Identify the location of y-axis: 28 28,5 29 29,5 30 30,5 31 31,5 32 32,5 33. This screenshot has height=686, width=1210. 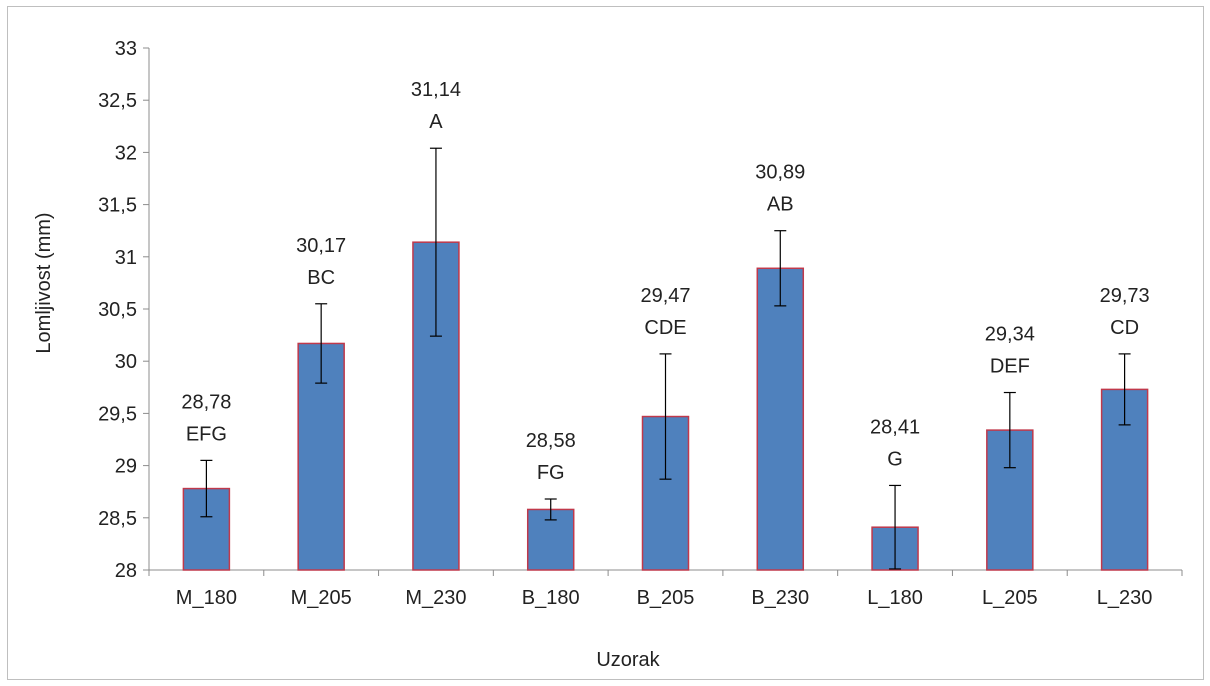
(124, 310).